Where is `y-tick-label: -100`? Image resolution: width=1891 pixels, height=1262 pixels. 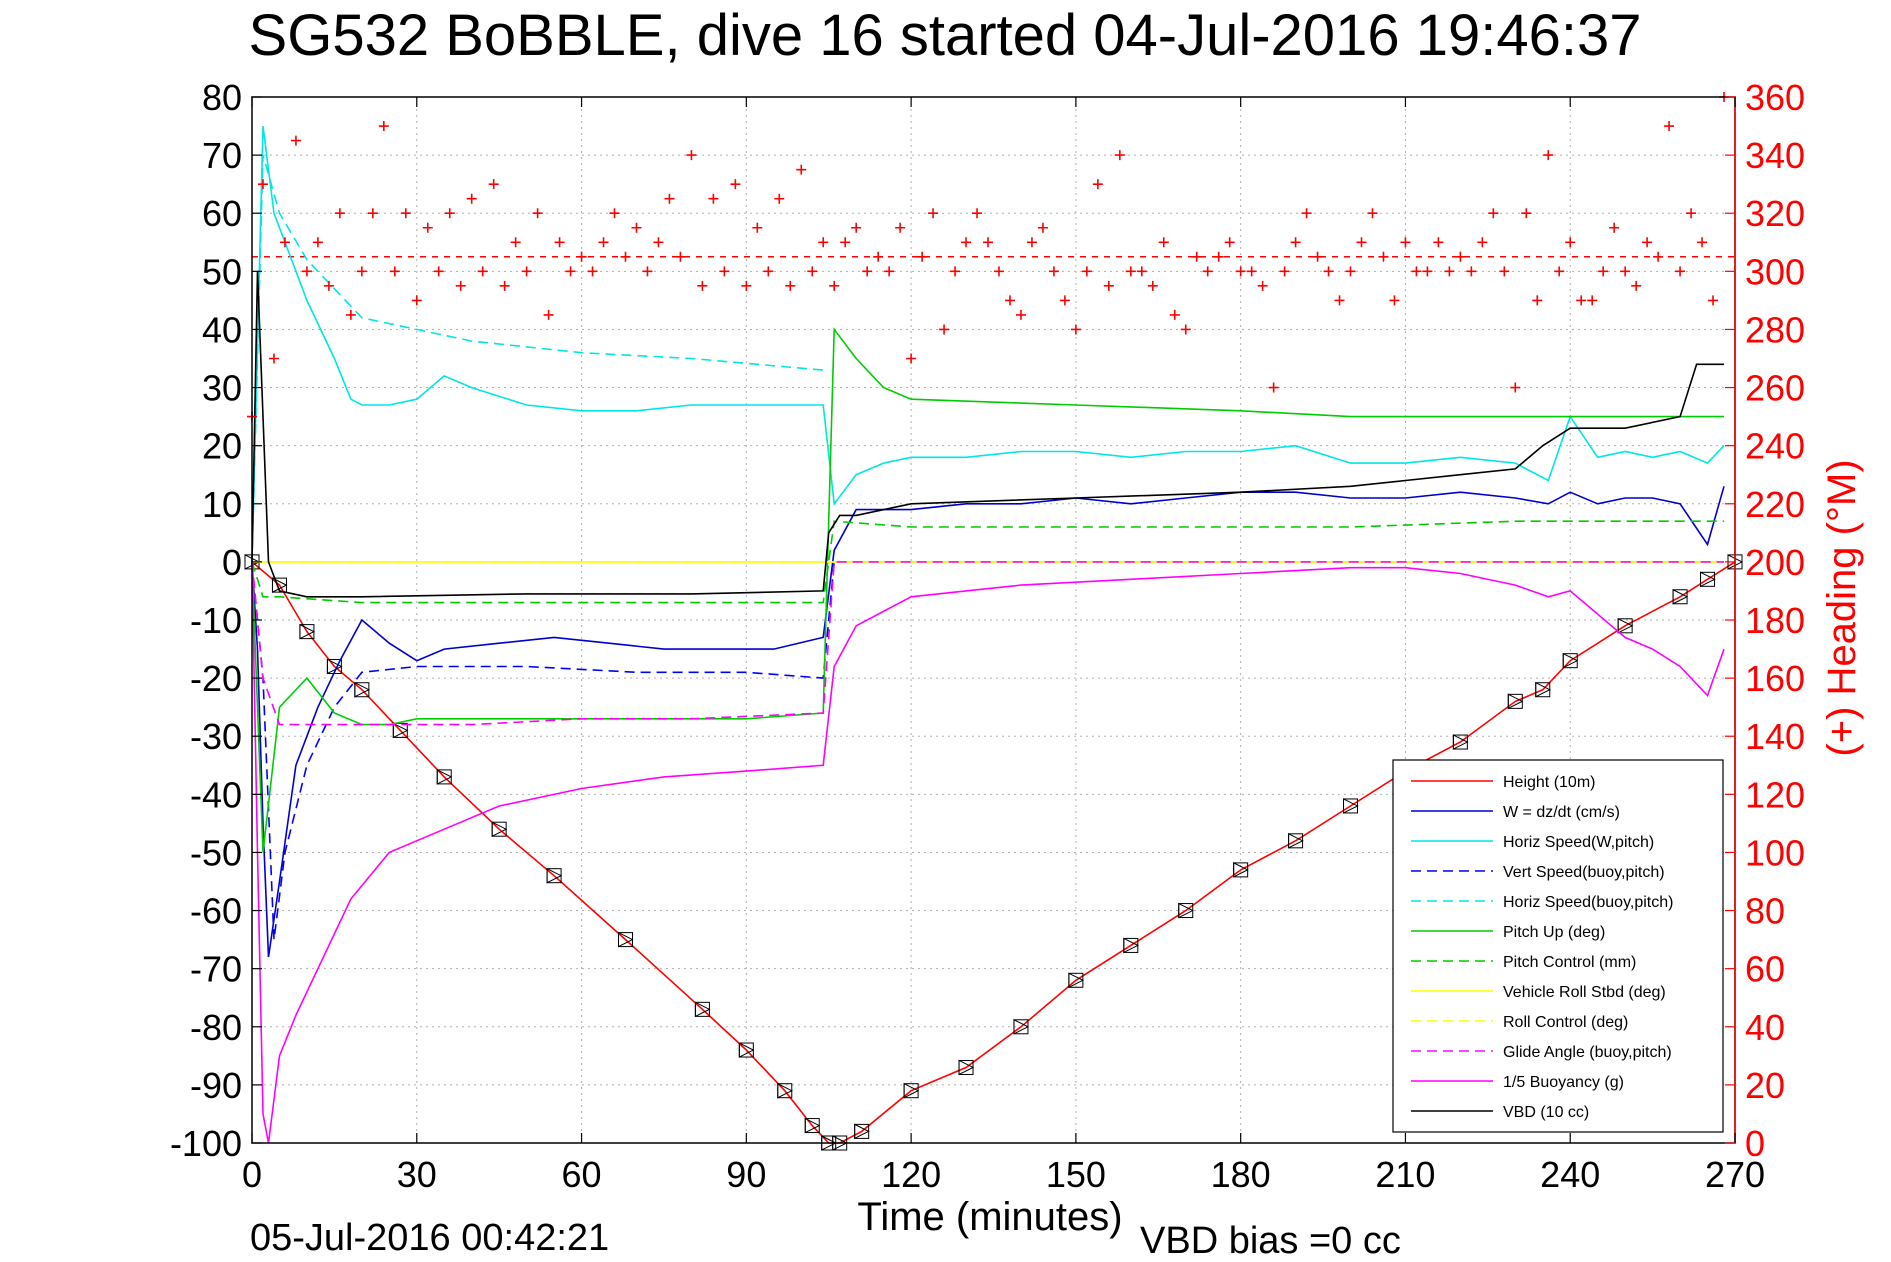 y-tick-label: -100 is located at coordinates (206, 1143).